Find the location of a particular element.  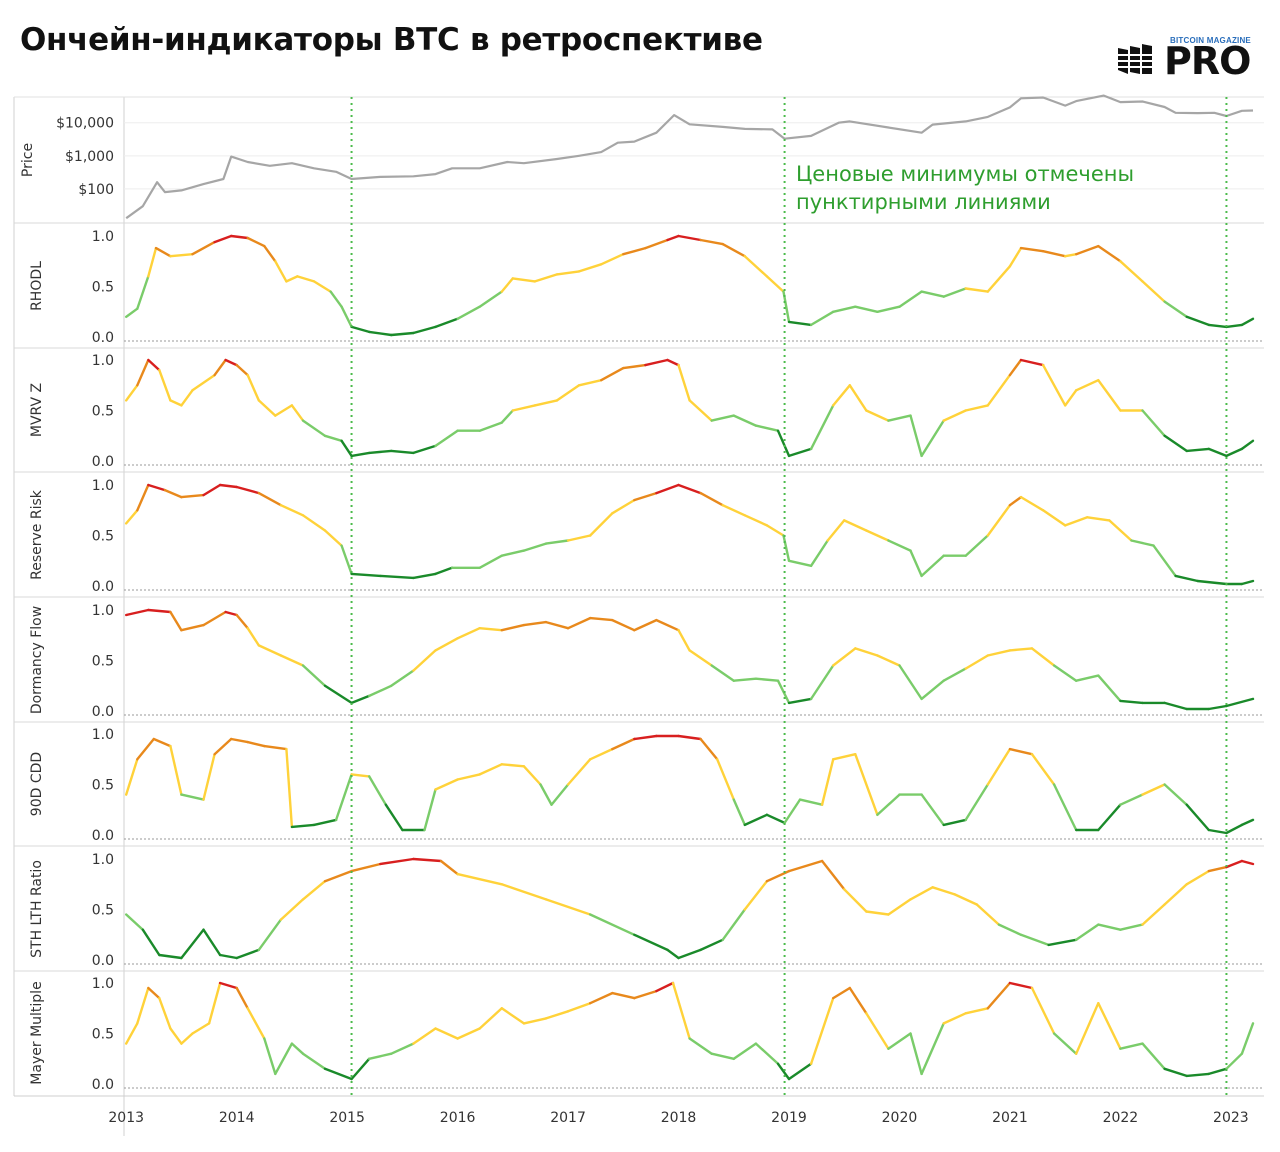

logo-big-text: PRO is located at coordinates (1207, 61).